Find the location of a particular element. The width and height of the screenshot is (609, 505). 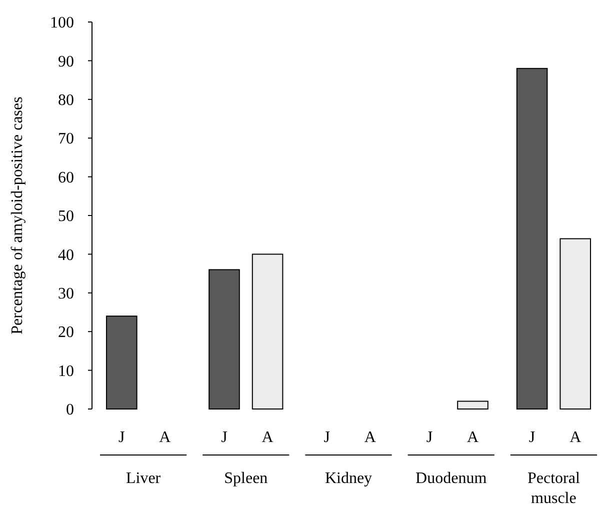

y-tick-label: 60 is located at coordinates (66, 177).